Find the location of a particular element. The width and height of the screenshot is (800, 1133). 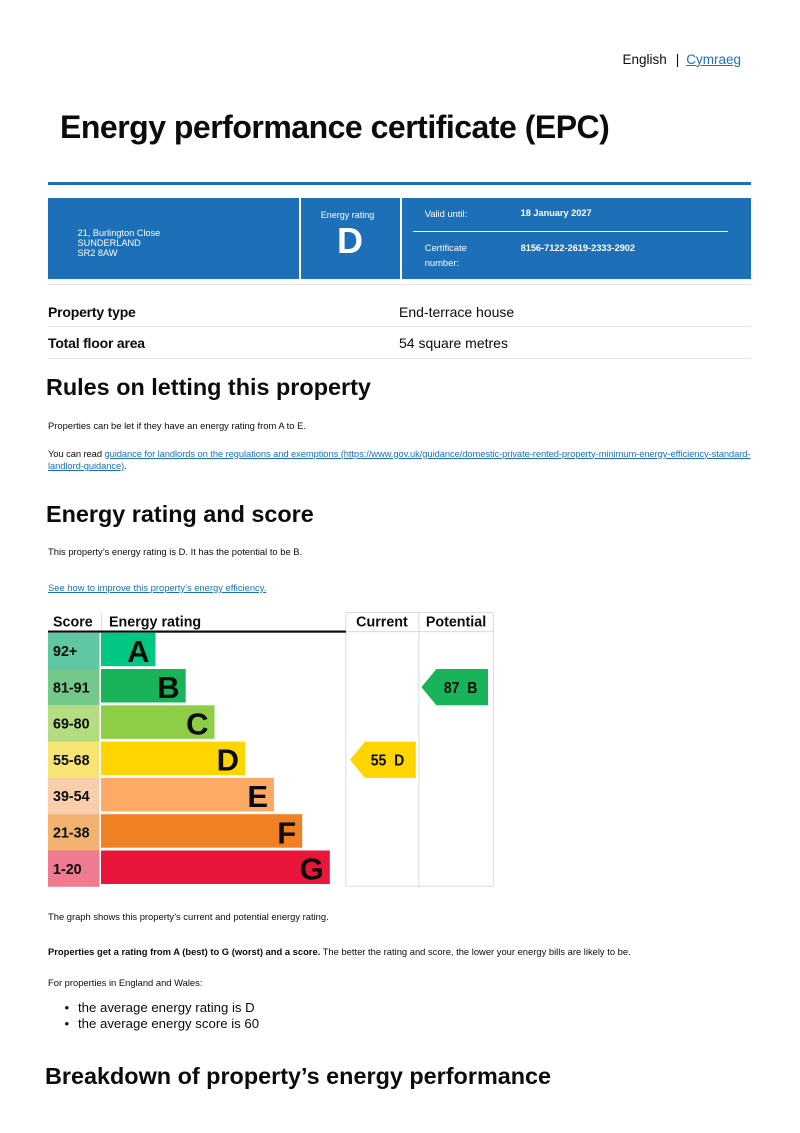

svg-text: 69-80 is located at coordinates (71, 725).